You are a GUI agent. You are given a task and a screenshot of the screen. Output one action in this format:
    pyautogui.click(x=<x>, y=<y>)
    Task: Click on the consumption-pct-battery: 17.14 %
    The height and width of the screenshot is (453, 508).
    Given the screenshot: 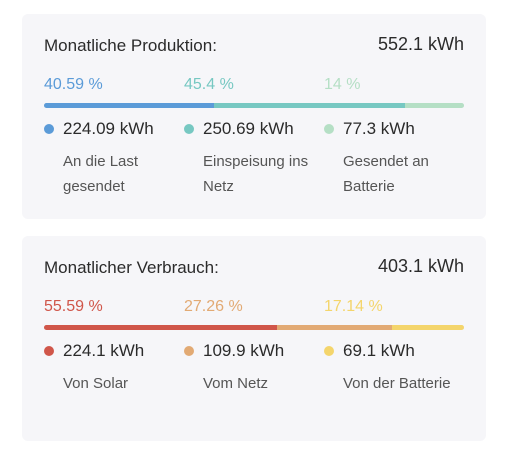 What is the action you would take?
    pyautogui.click(x=353, y=306)
    